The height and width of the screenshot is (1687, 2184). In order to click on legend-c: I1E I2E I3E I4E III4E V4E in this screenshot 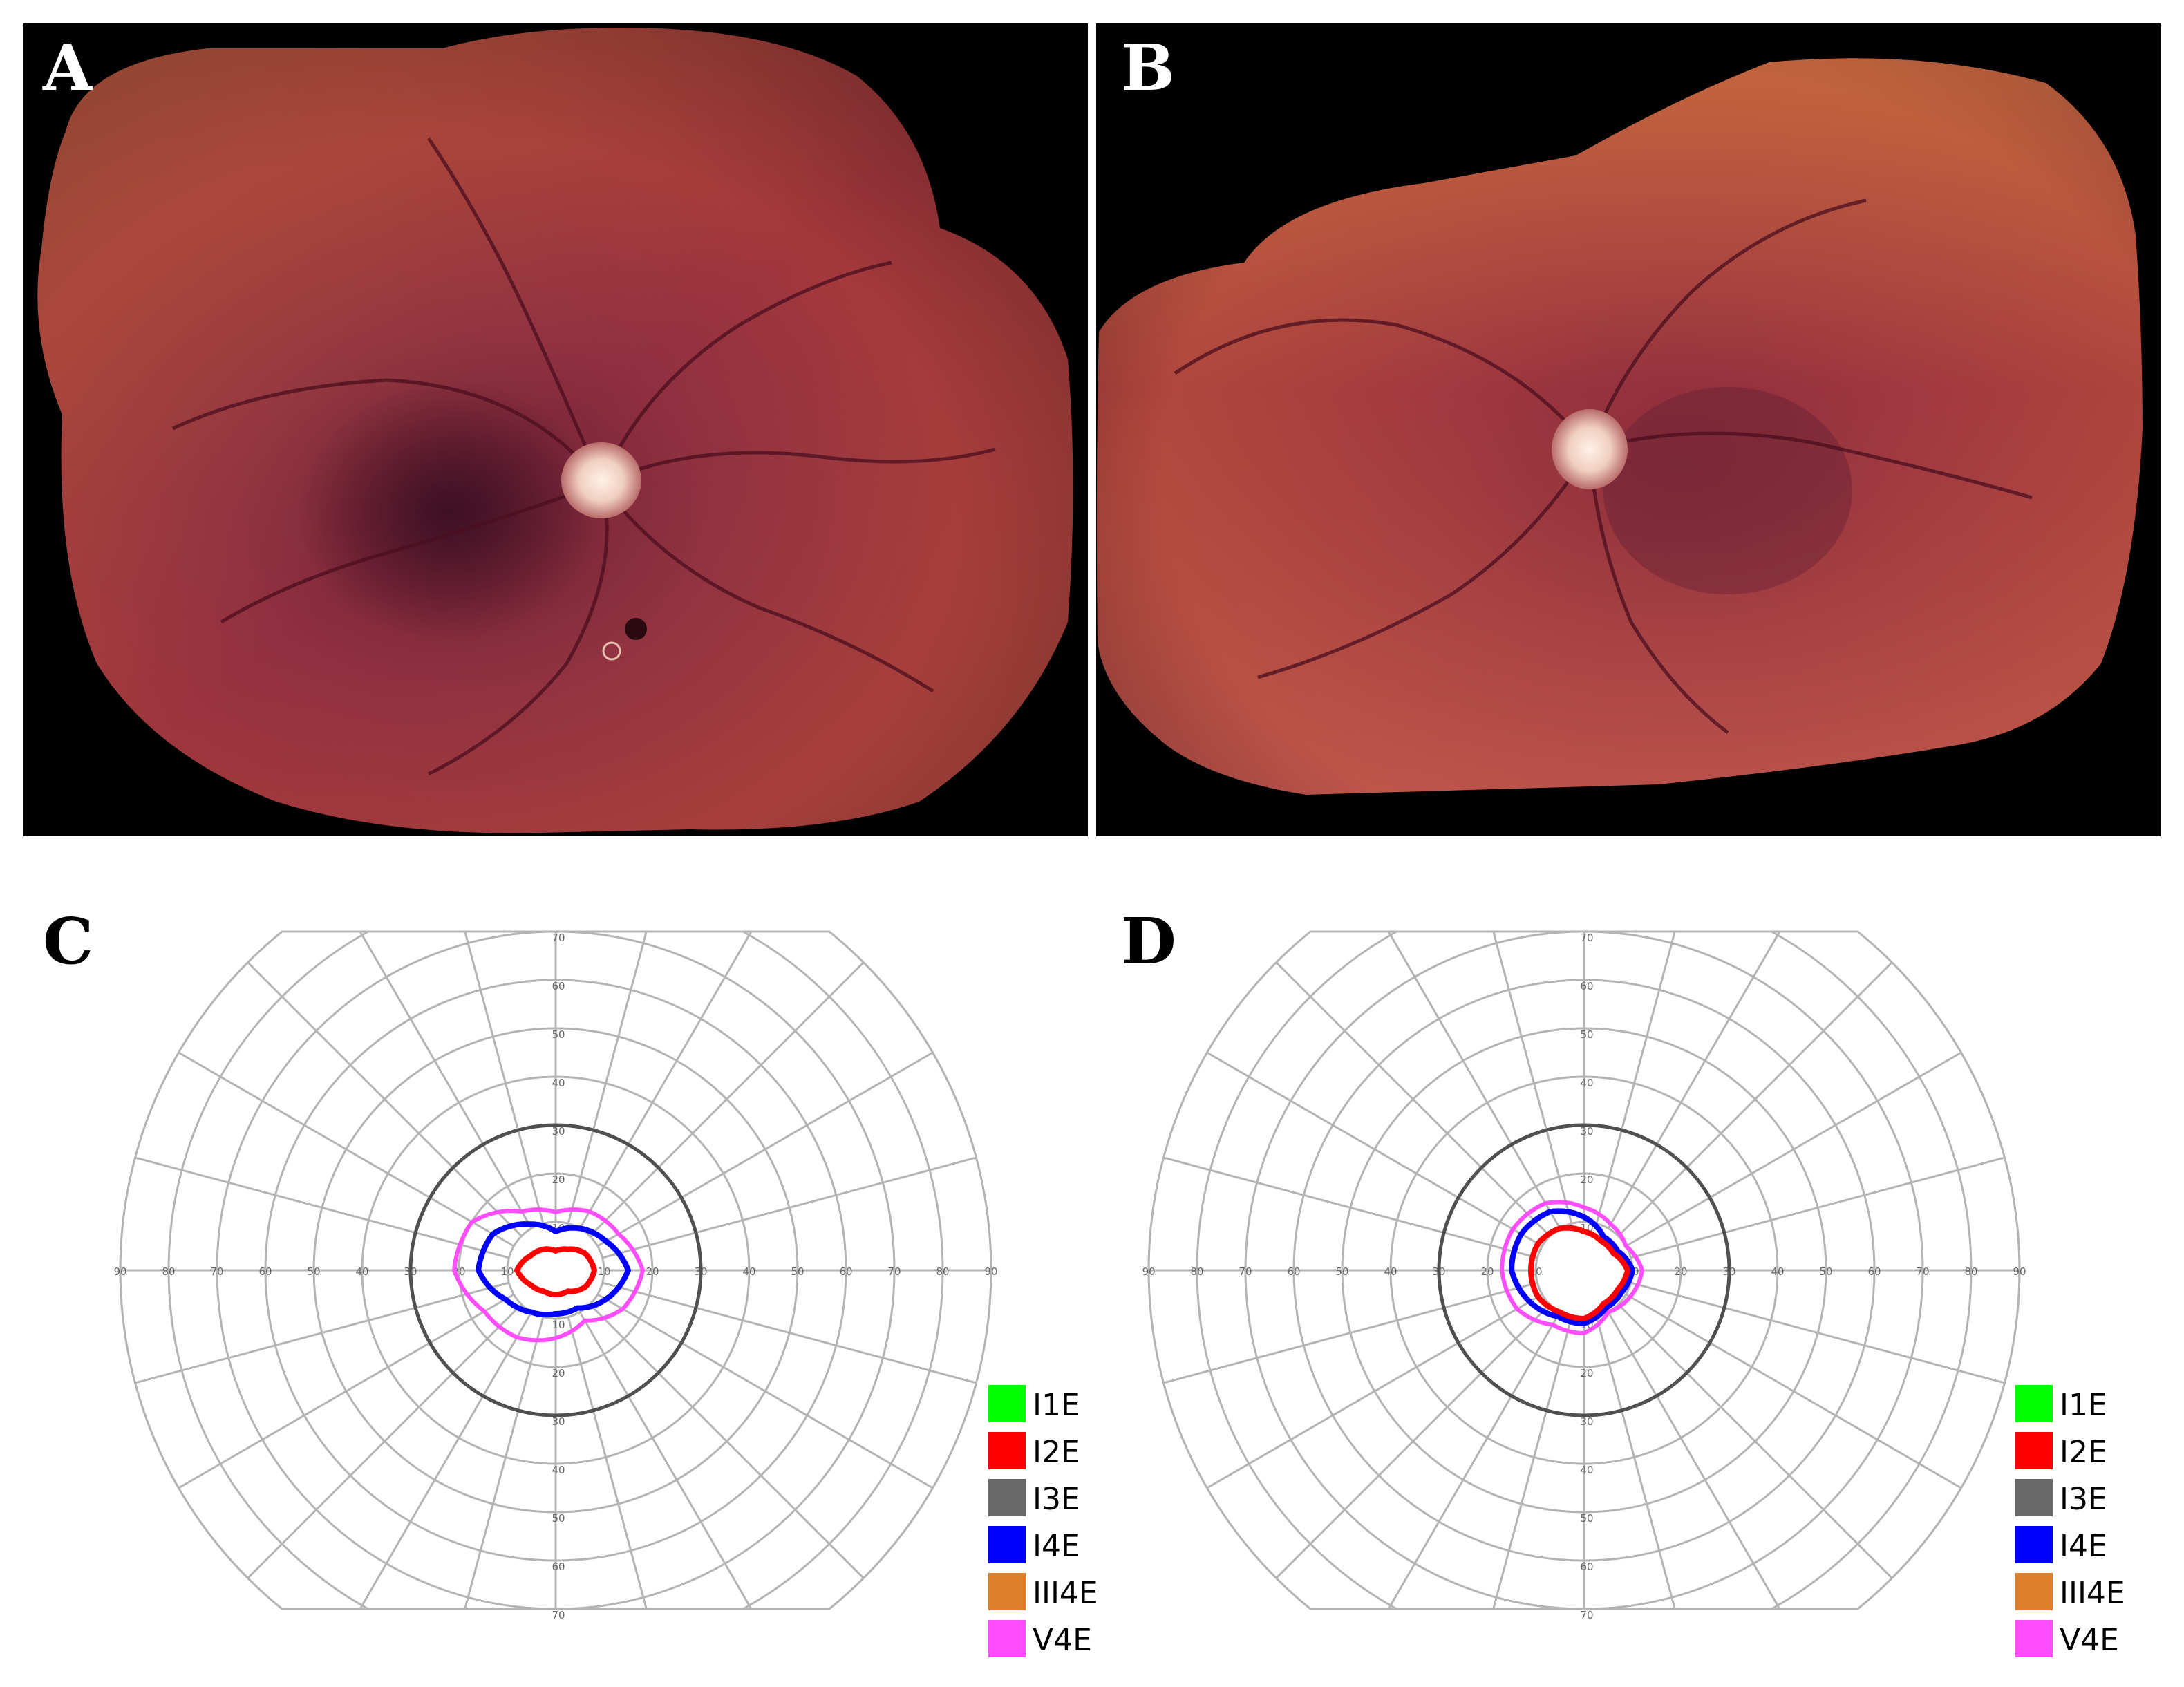, I will do `click(1043, 1521)`.